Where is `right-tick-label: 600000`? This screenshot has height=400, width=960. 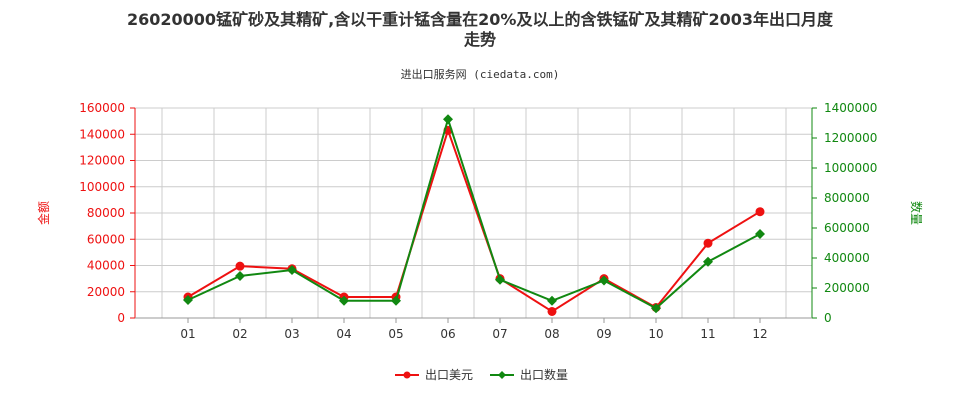 right-tick-label: 600000 is located at coordinates (847, 228).